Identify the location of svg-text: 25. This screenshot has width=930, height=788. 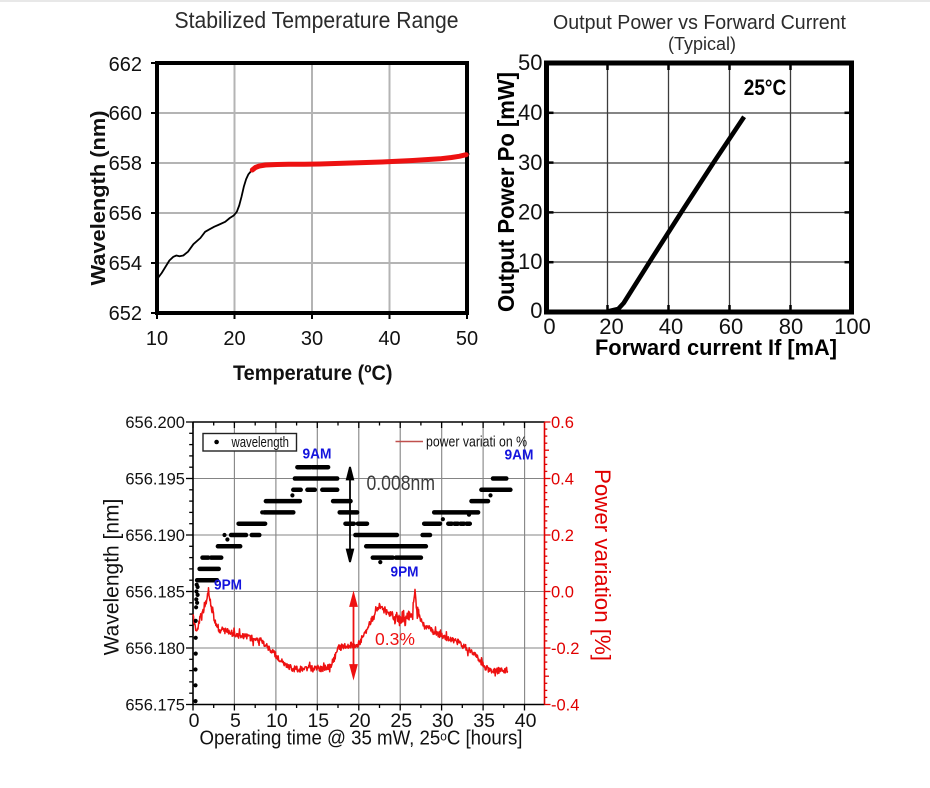
(401, 721).